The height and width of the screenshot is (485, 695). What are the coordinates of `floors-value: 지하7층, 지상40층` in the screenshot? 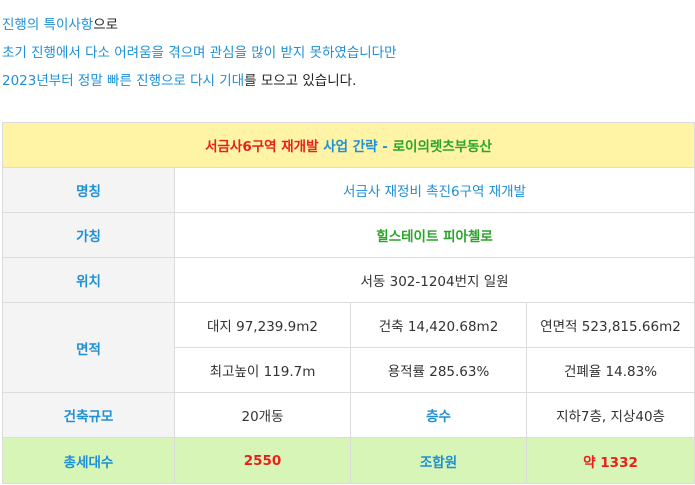 It's located at (610, 415).